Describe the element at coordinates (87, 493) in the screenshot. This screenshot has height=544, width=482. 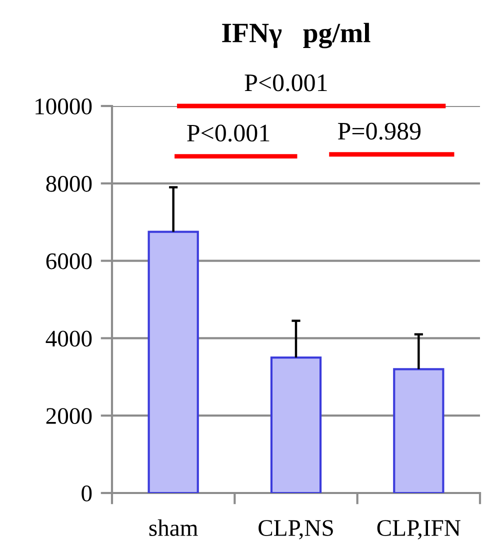
I see `y-tick-label: 0` at that location.